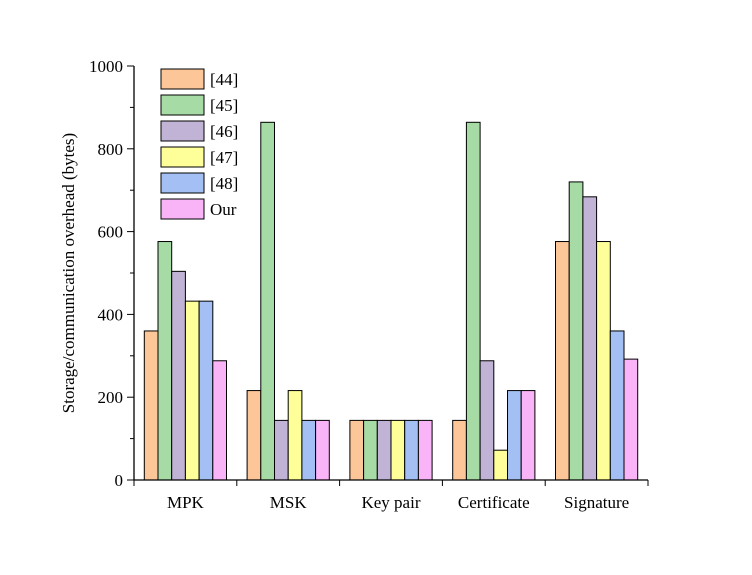  I want to click on legend-label: [48], so click(224, 183).